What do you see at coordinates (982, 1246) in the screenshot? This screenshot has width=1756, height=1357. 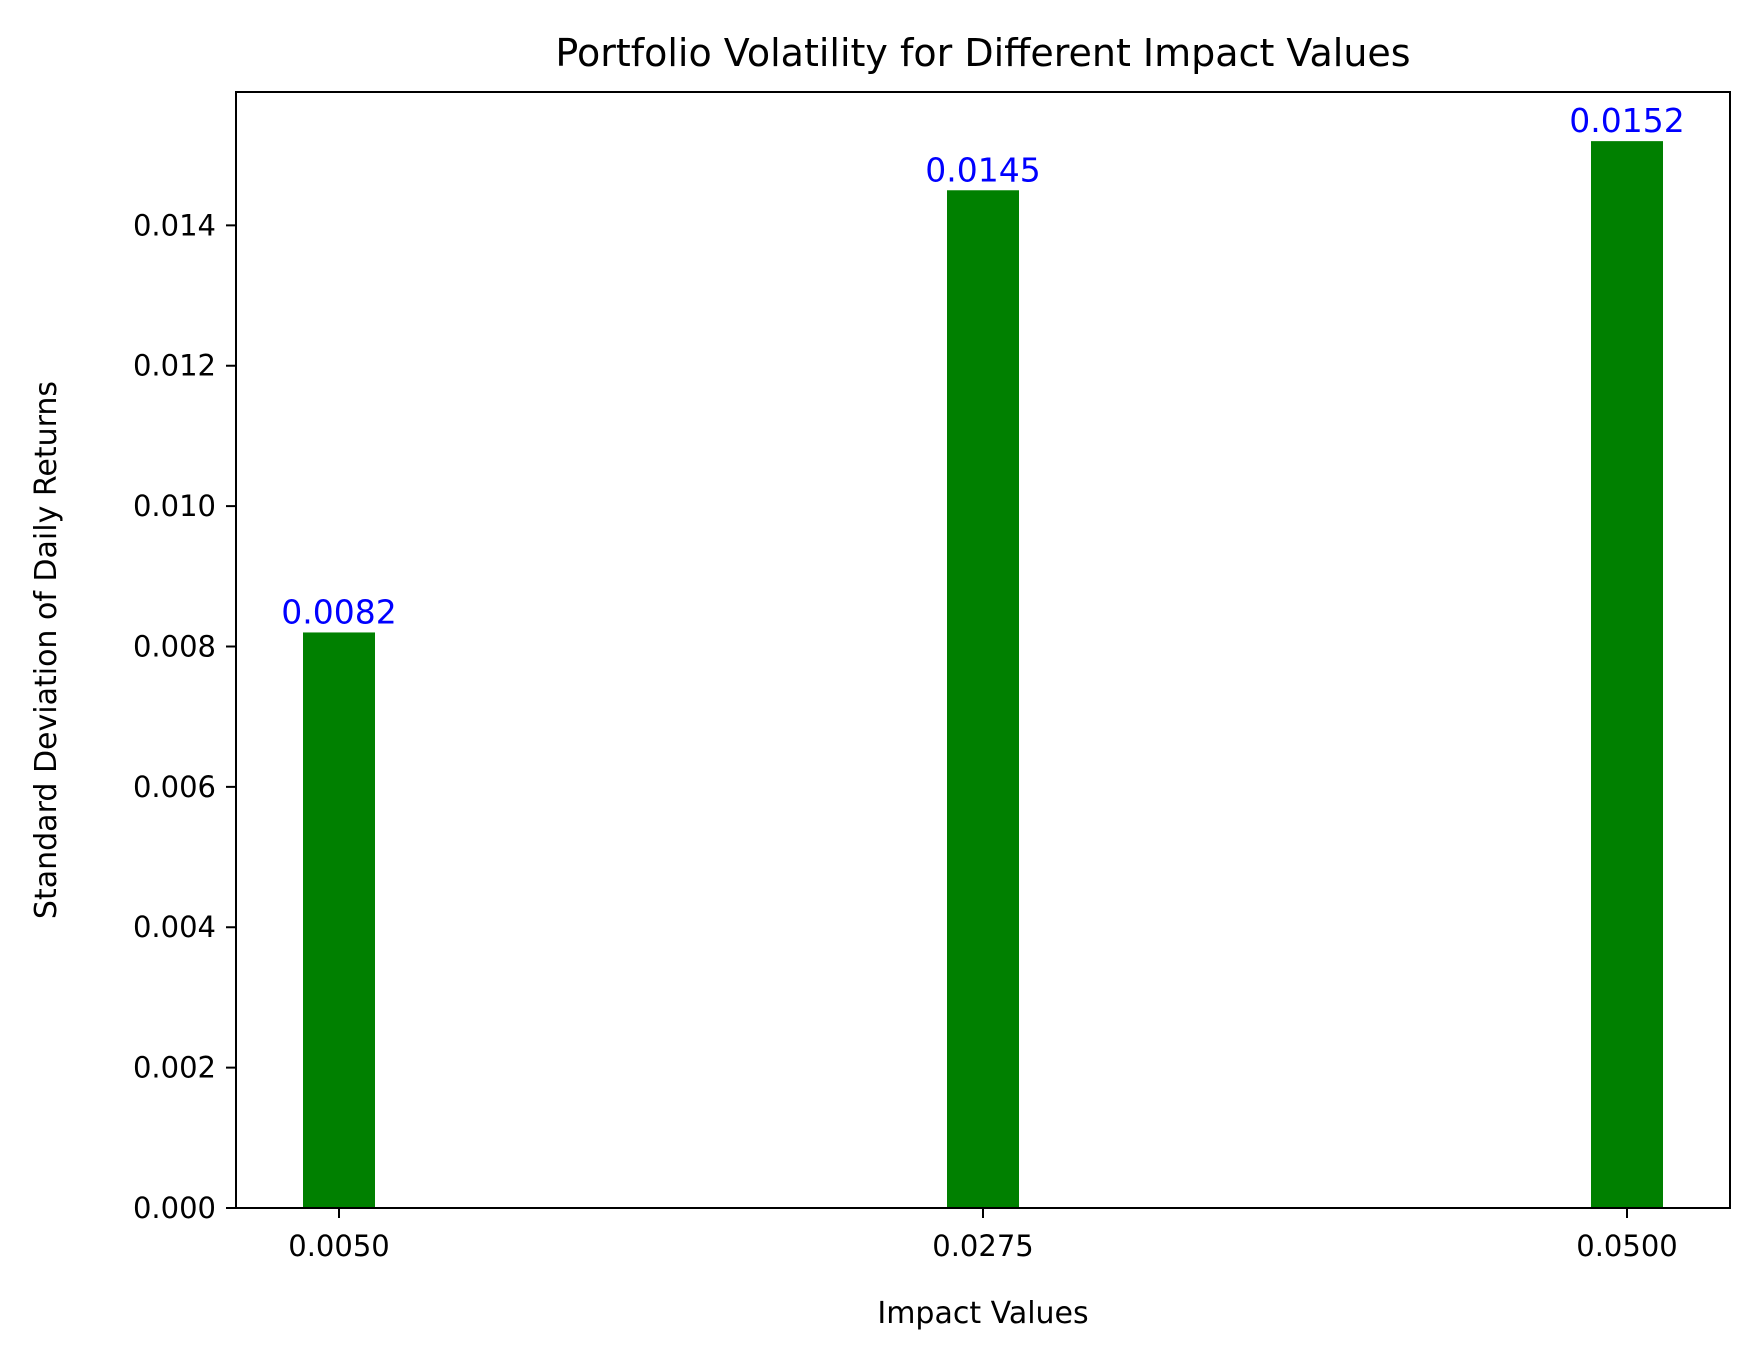 I see `x-tick-label: 0.0275` at bounding box center [982, 1246].